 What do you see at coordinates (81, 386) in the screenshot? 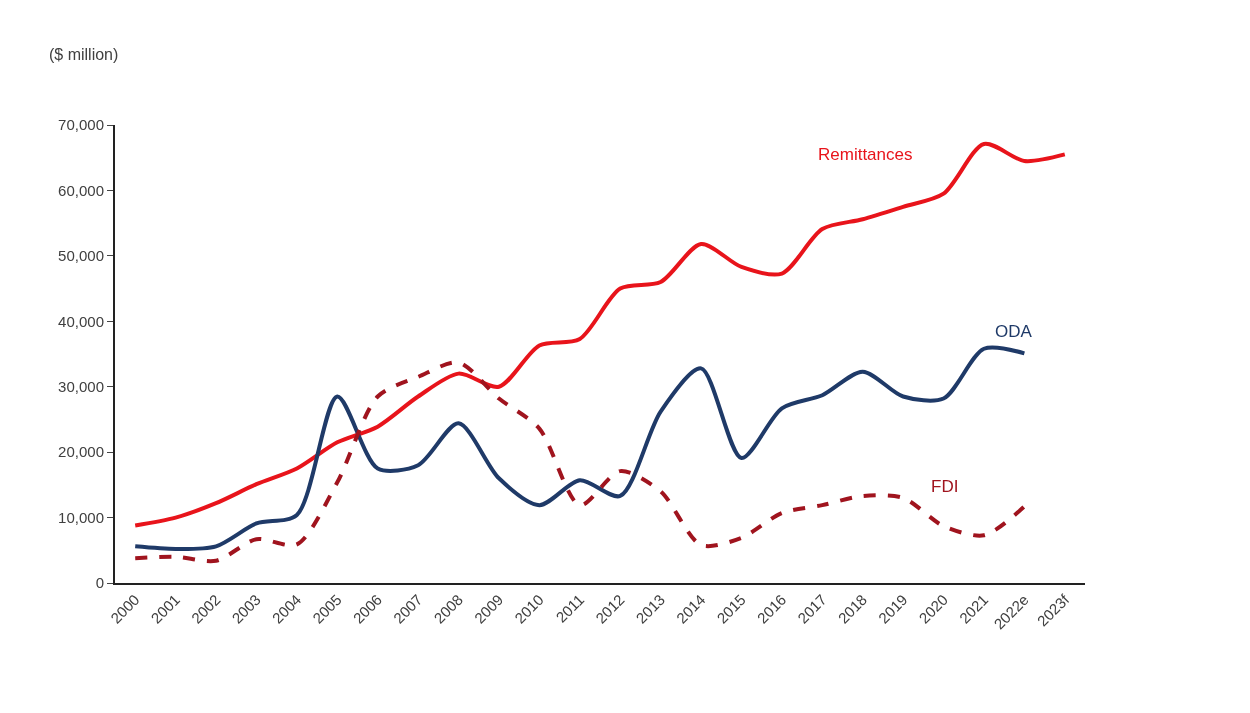
I see `y-tick-label: 30,000` at bounding box center [81, 386].